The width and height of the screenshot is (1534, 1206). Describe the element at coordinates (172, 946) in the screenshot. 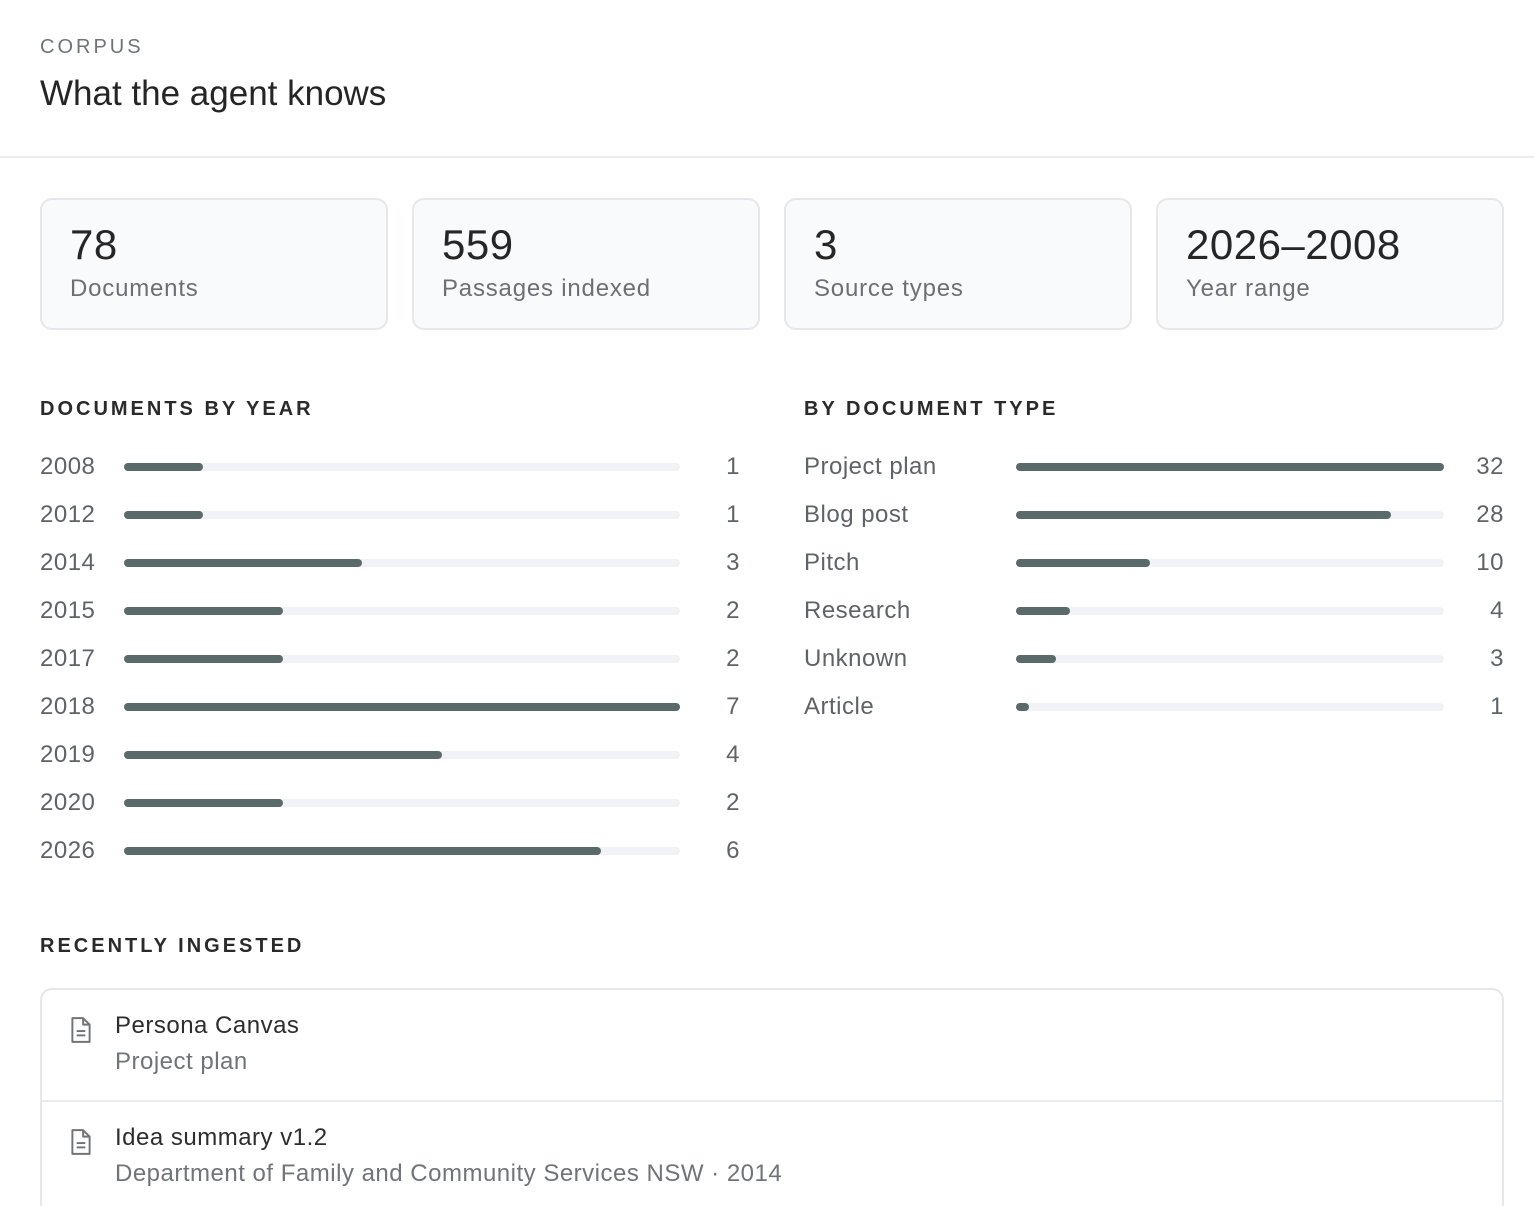

I see `recently-ingested-heading: RECENTLY INGESTED` at that location.